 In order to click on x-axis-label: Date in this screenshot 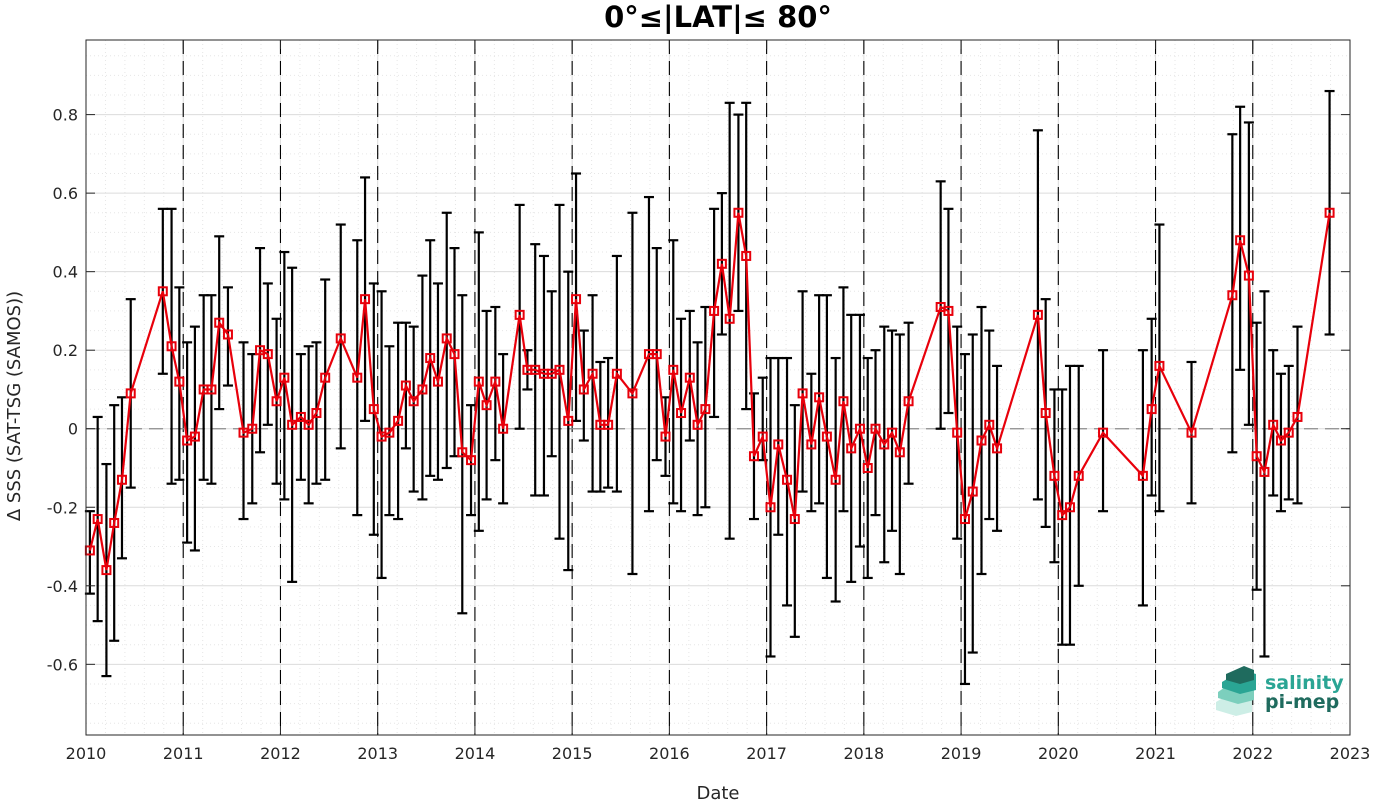, I will do `click(717, 792)`.